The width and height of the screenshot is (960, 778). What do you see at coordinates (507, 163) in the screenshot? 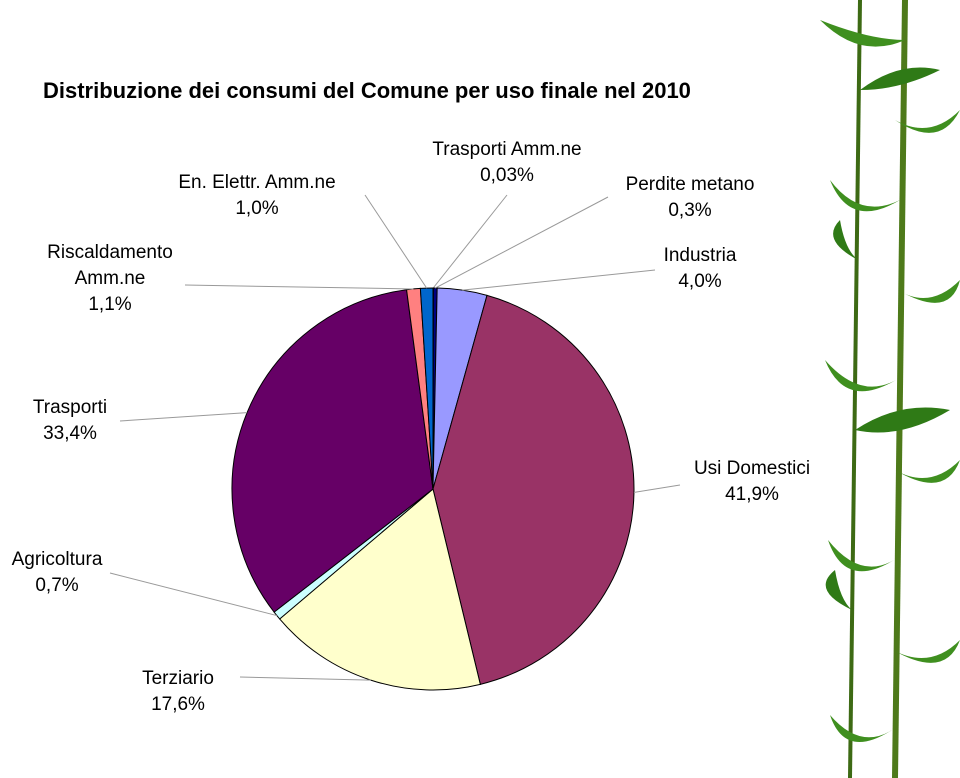
I see `slice-label: Trasporti Amm.ne 0,03%` at bounding box center [507, 163].